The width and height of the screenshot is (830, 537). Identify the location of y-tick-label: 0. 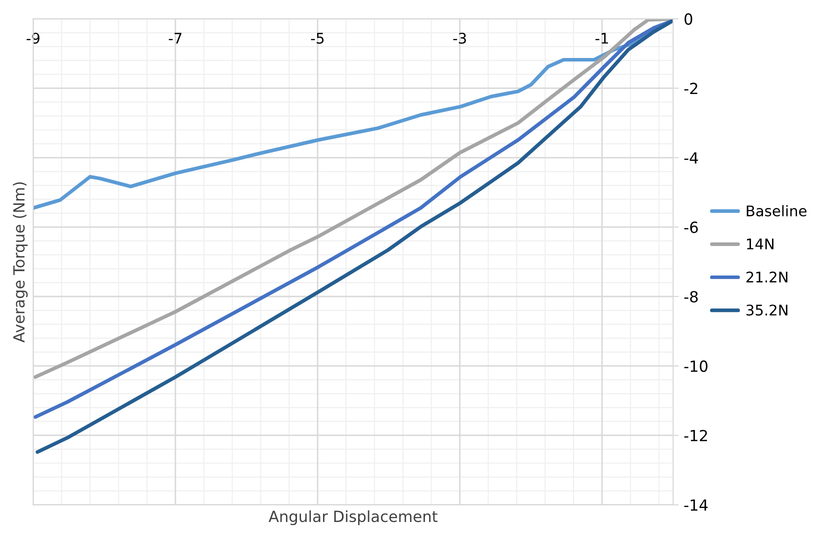
(688, 19).